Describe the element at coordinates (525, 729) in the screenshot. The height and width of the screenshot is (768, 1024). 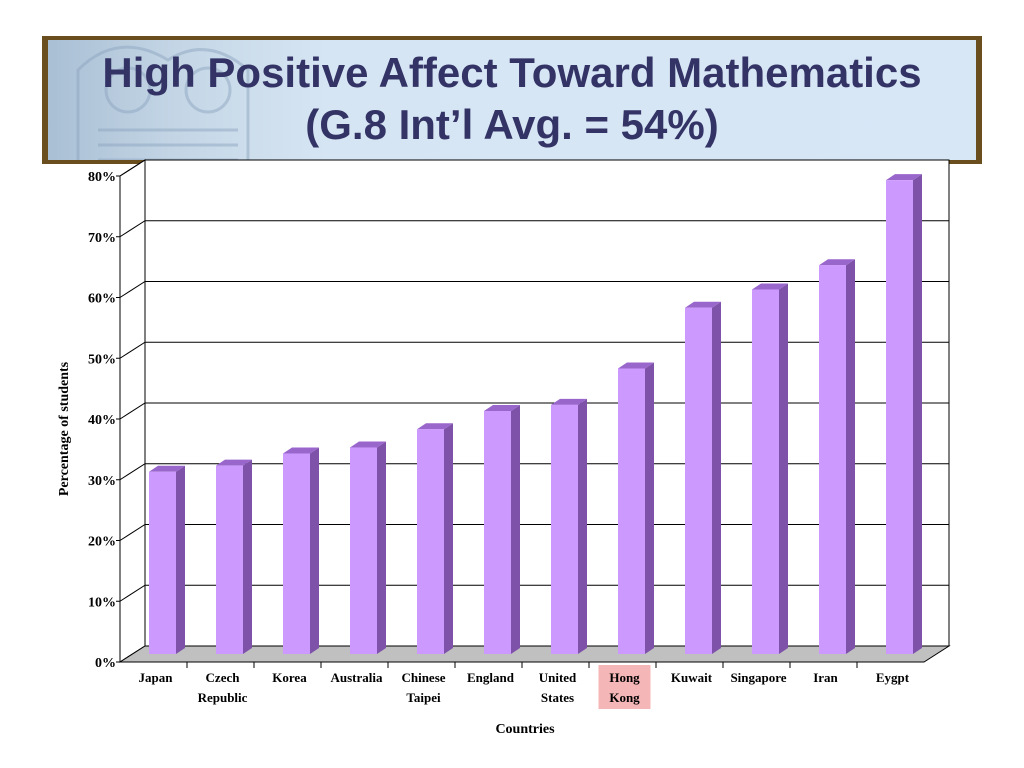
I see `x-axis-title: Countries` at that location.